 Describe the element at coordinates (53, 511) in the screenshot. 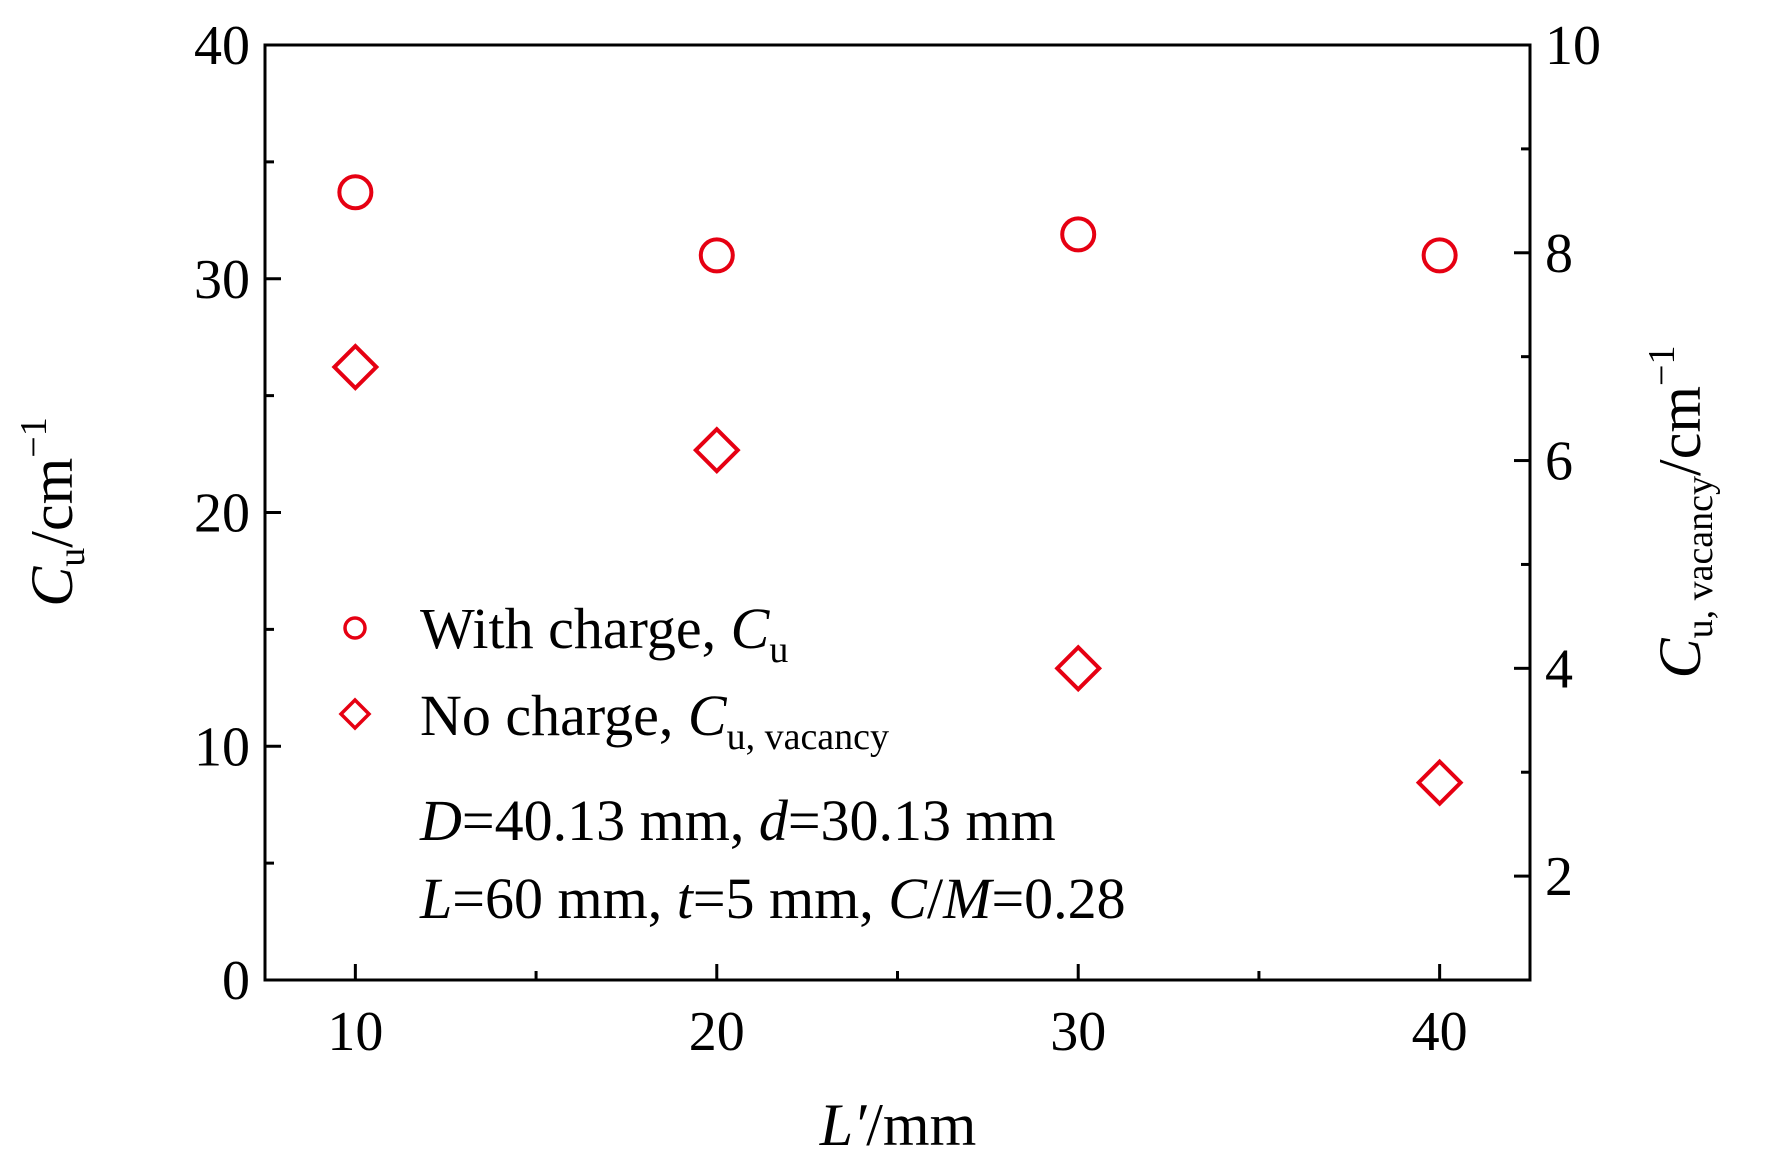

I see `left-y-axis-title: Cu/cm−1` at that location.